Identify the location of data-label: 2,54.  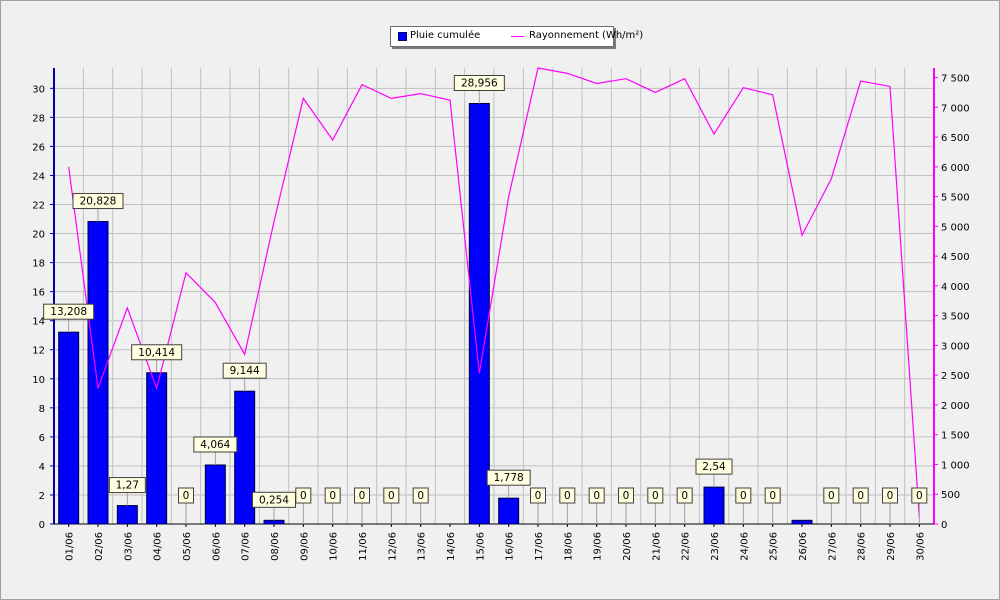
(714, 467).